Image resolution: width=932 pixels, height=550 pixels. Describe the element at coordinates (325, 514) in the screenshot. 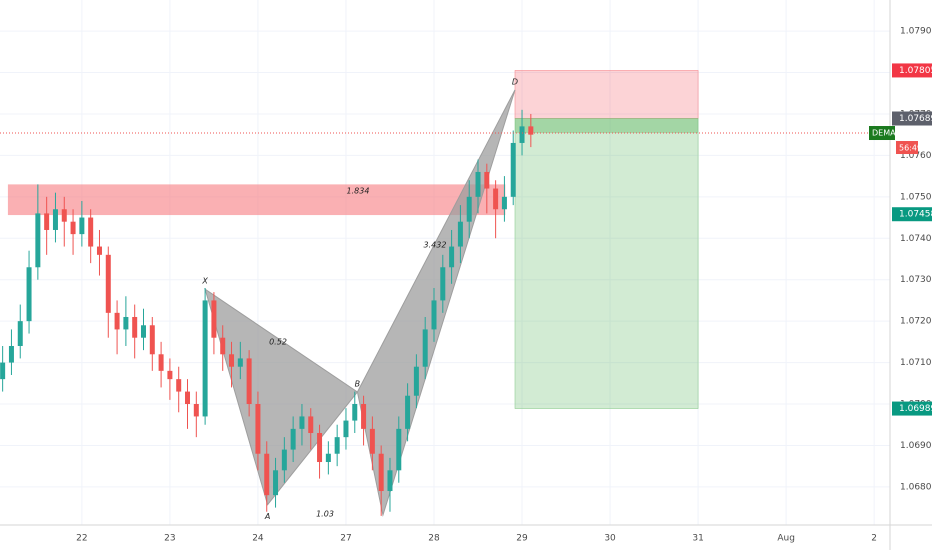

I see `pattern-ratio: 1.03` at that location.